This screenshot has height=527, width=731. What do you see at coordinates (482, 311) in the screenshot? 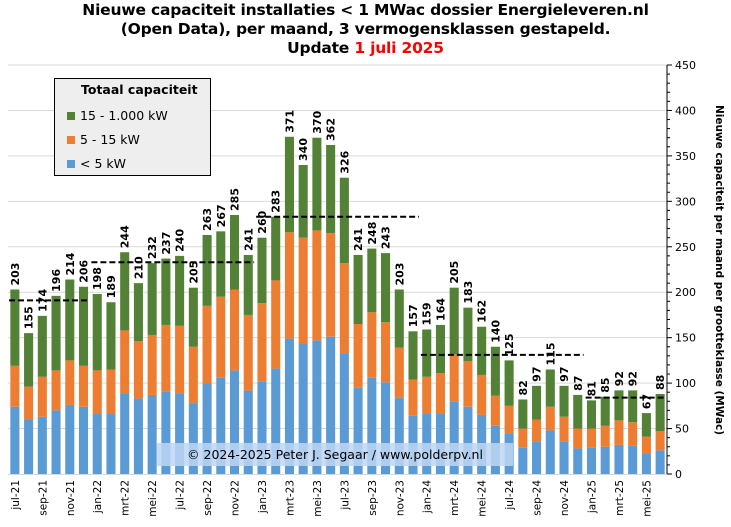
I see `total-label: 162` at bounding box center [482, 311].